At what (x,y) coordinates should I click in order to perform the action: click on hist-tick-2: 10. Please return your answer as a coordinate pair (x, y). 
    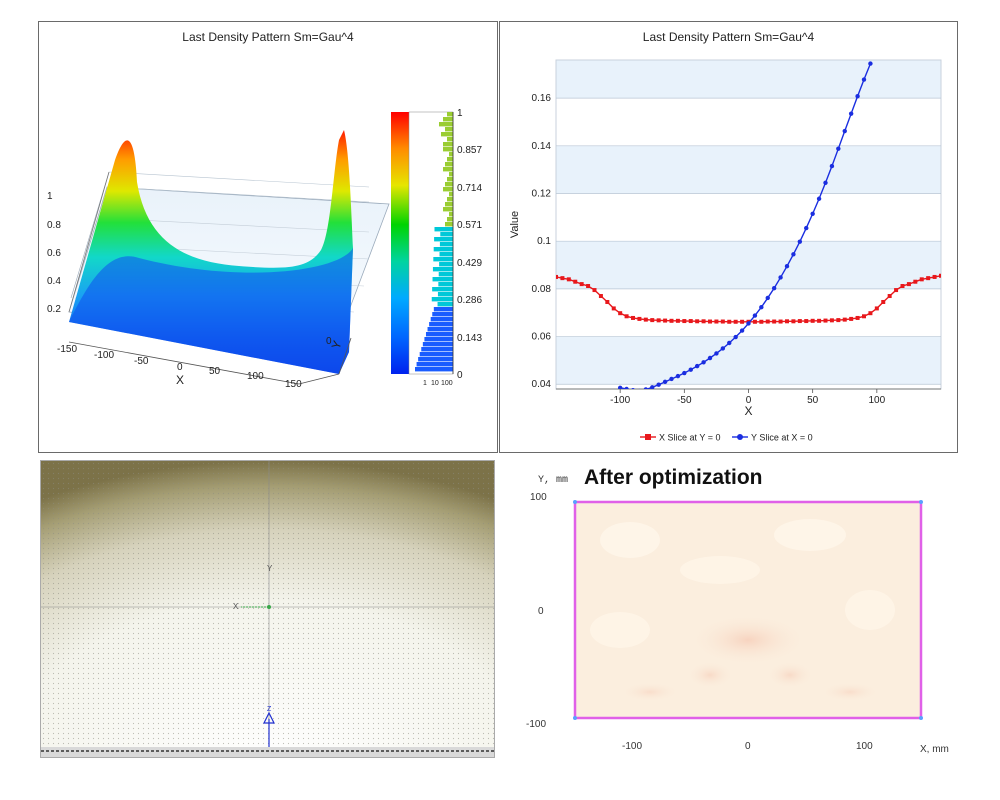
    Looking at the image, I should click on (435, 383).